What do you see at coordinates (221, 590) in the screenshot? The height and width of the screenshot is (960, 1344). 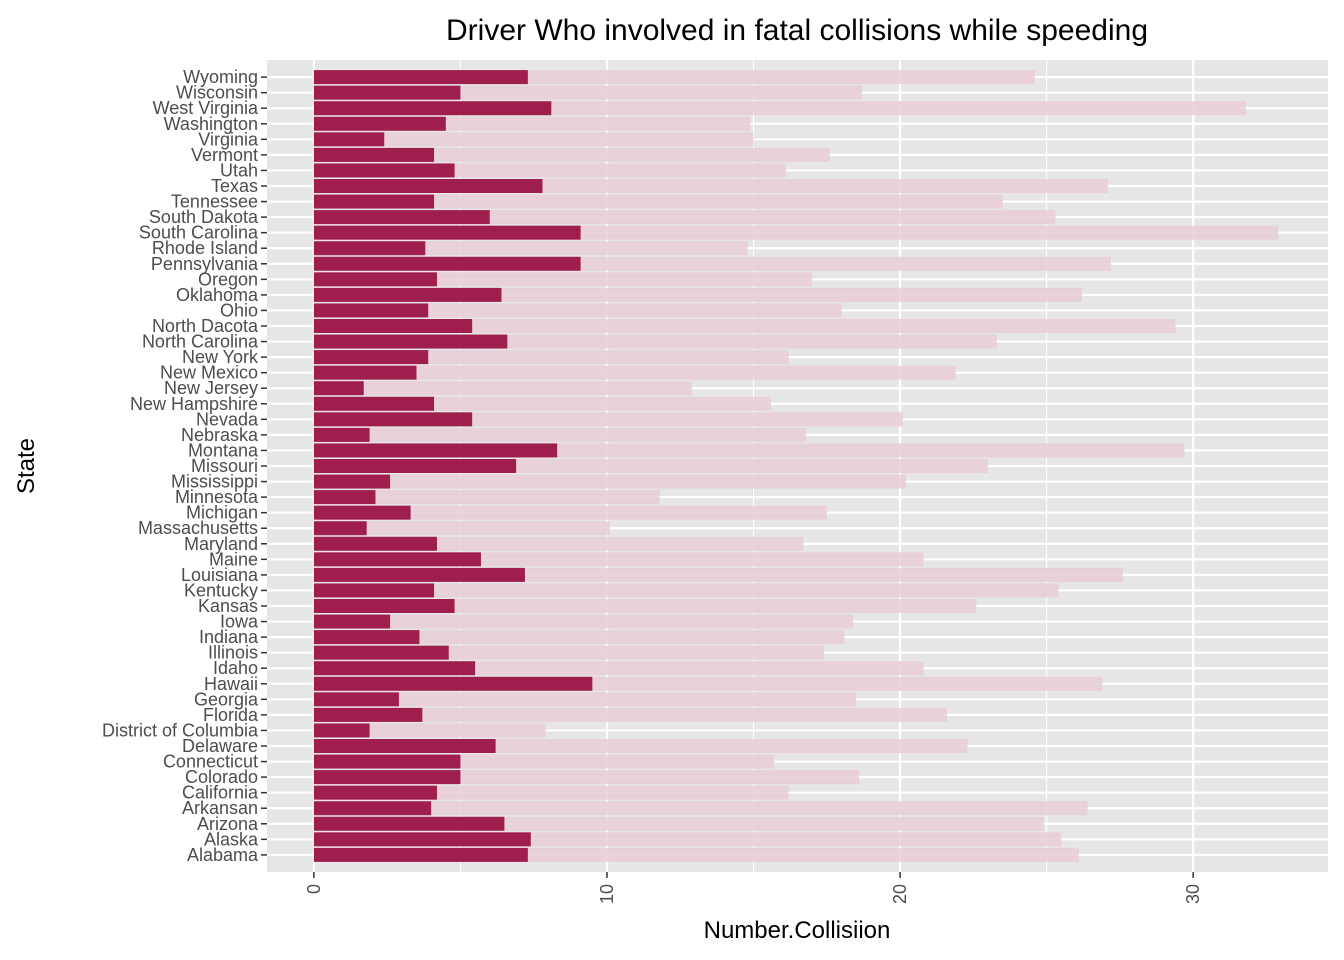 I see `y-tick-label: Kentucky` at bounding box center [221, 590].